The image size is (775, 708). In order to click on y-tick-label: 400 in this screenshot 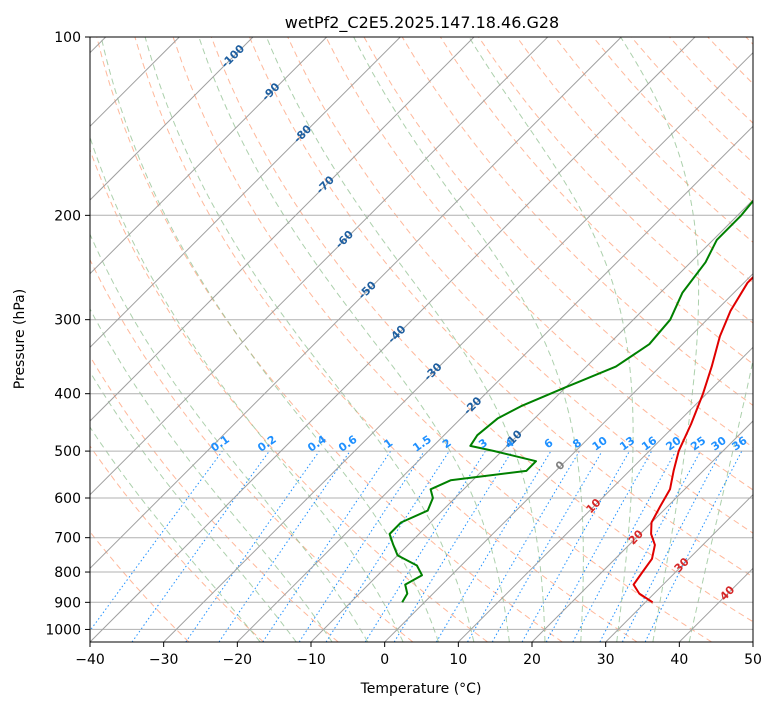, I will do `click(67, 395)`.